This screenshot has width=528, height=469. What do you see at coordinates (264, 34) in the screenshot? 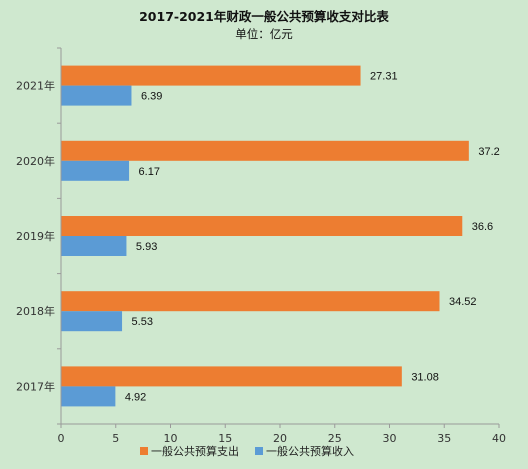
I see `chart-subtitle: 单位：亿元` at bounding box center [264, 34].